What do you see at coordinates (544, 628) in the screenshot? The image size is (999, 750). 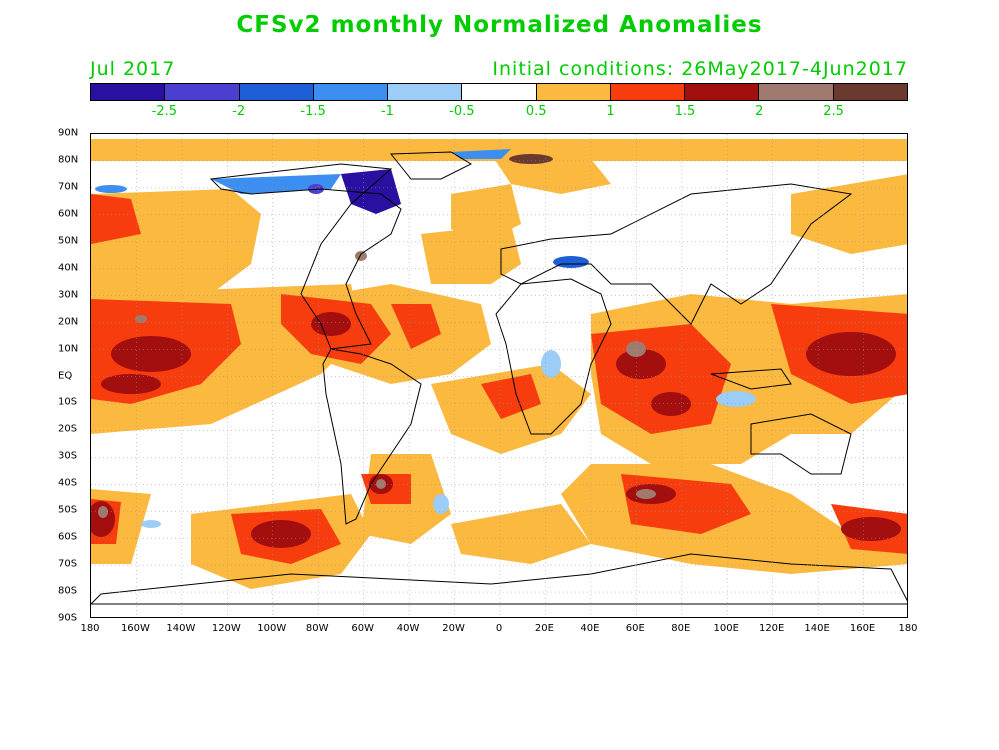 I see `longitude-label: 20E` at bounding box center [544, 628].